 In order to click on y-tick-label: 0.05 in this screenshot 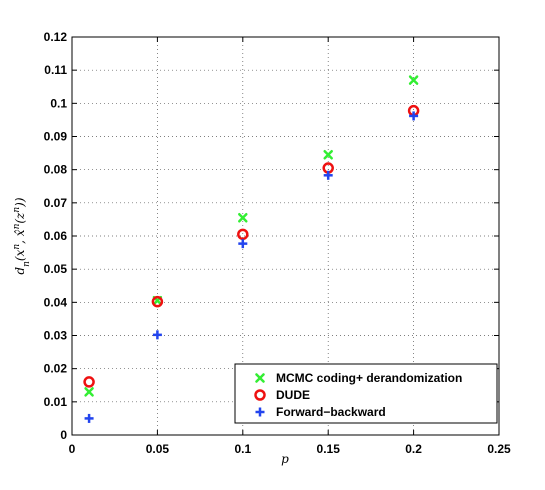, I will do `click(56, 269)`.